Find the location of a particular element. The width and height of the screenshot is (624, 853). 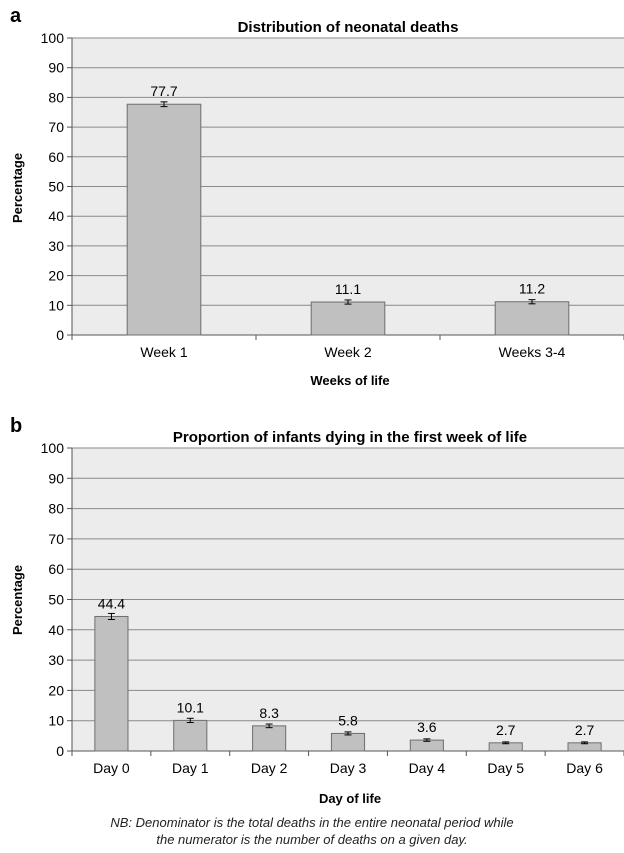

panel-b-x-tick-label: Day 5 is located at coordinates (505, 768).